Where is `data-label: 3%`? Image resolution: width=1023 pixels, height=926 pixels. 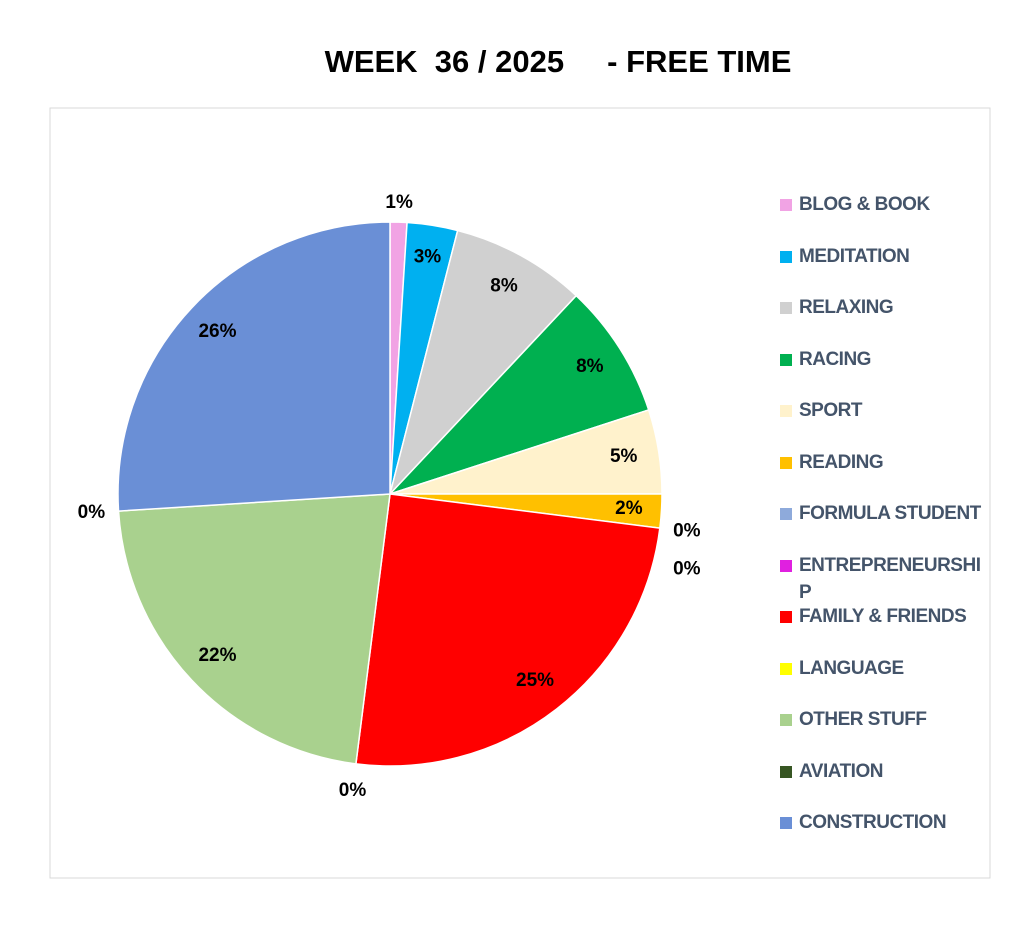
data-label: 3% is located at coordinates (428, 257).